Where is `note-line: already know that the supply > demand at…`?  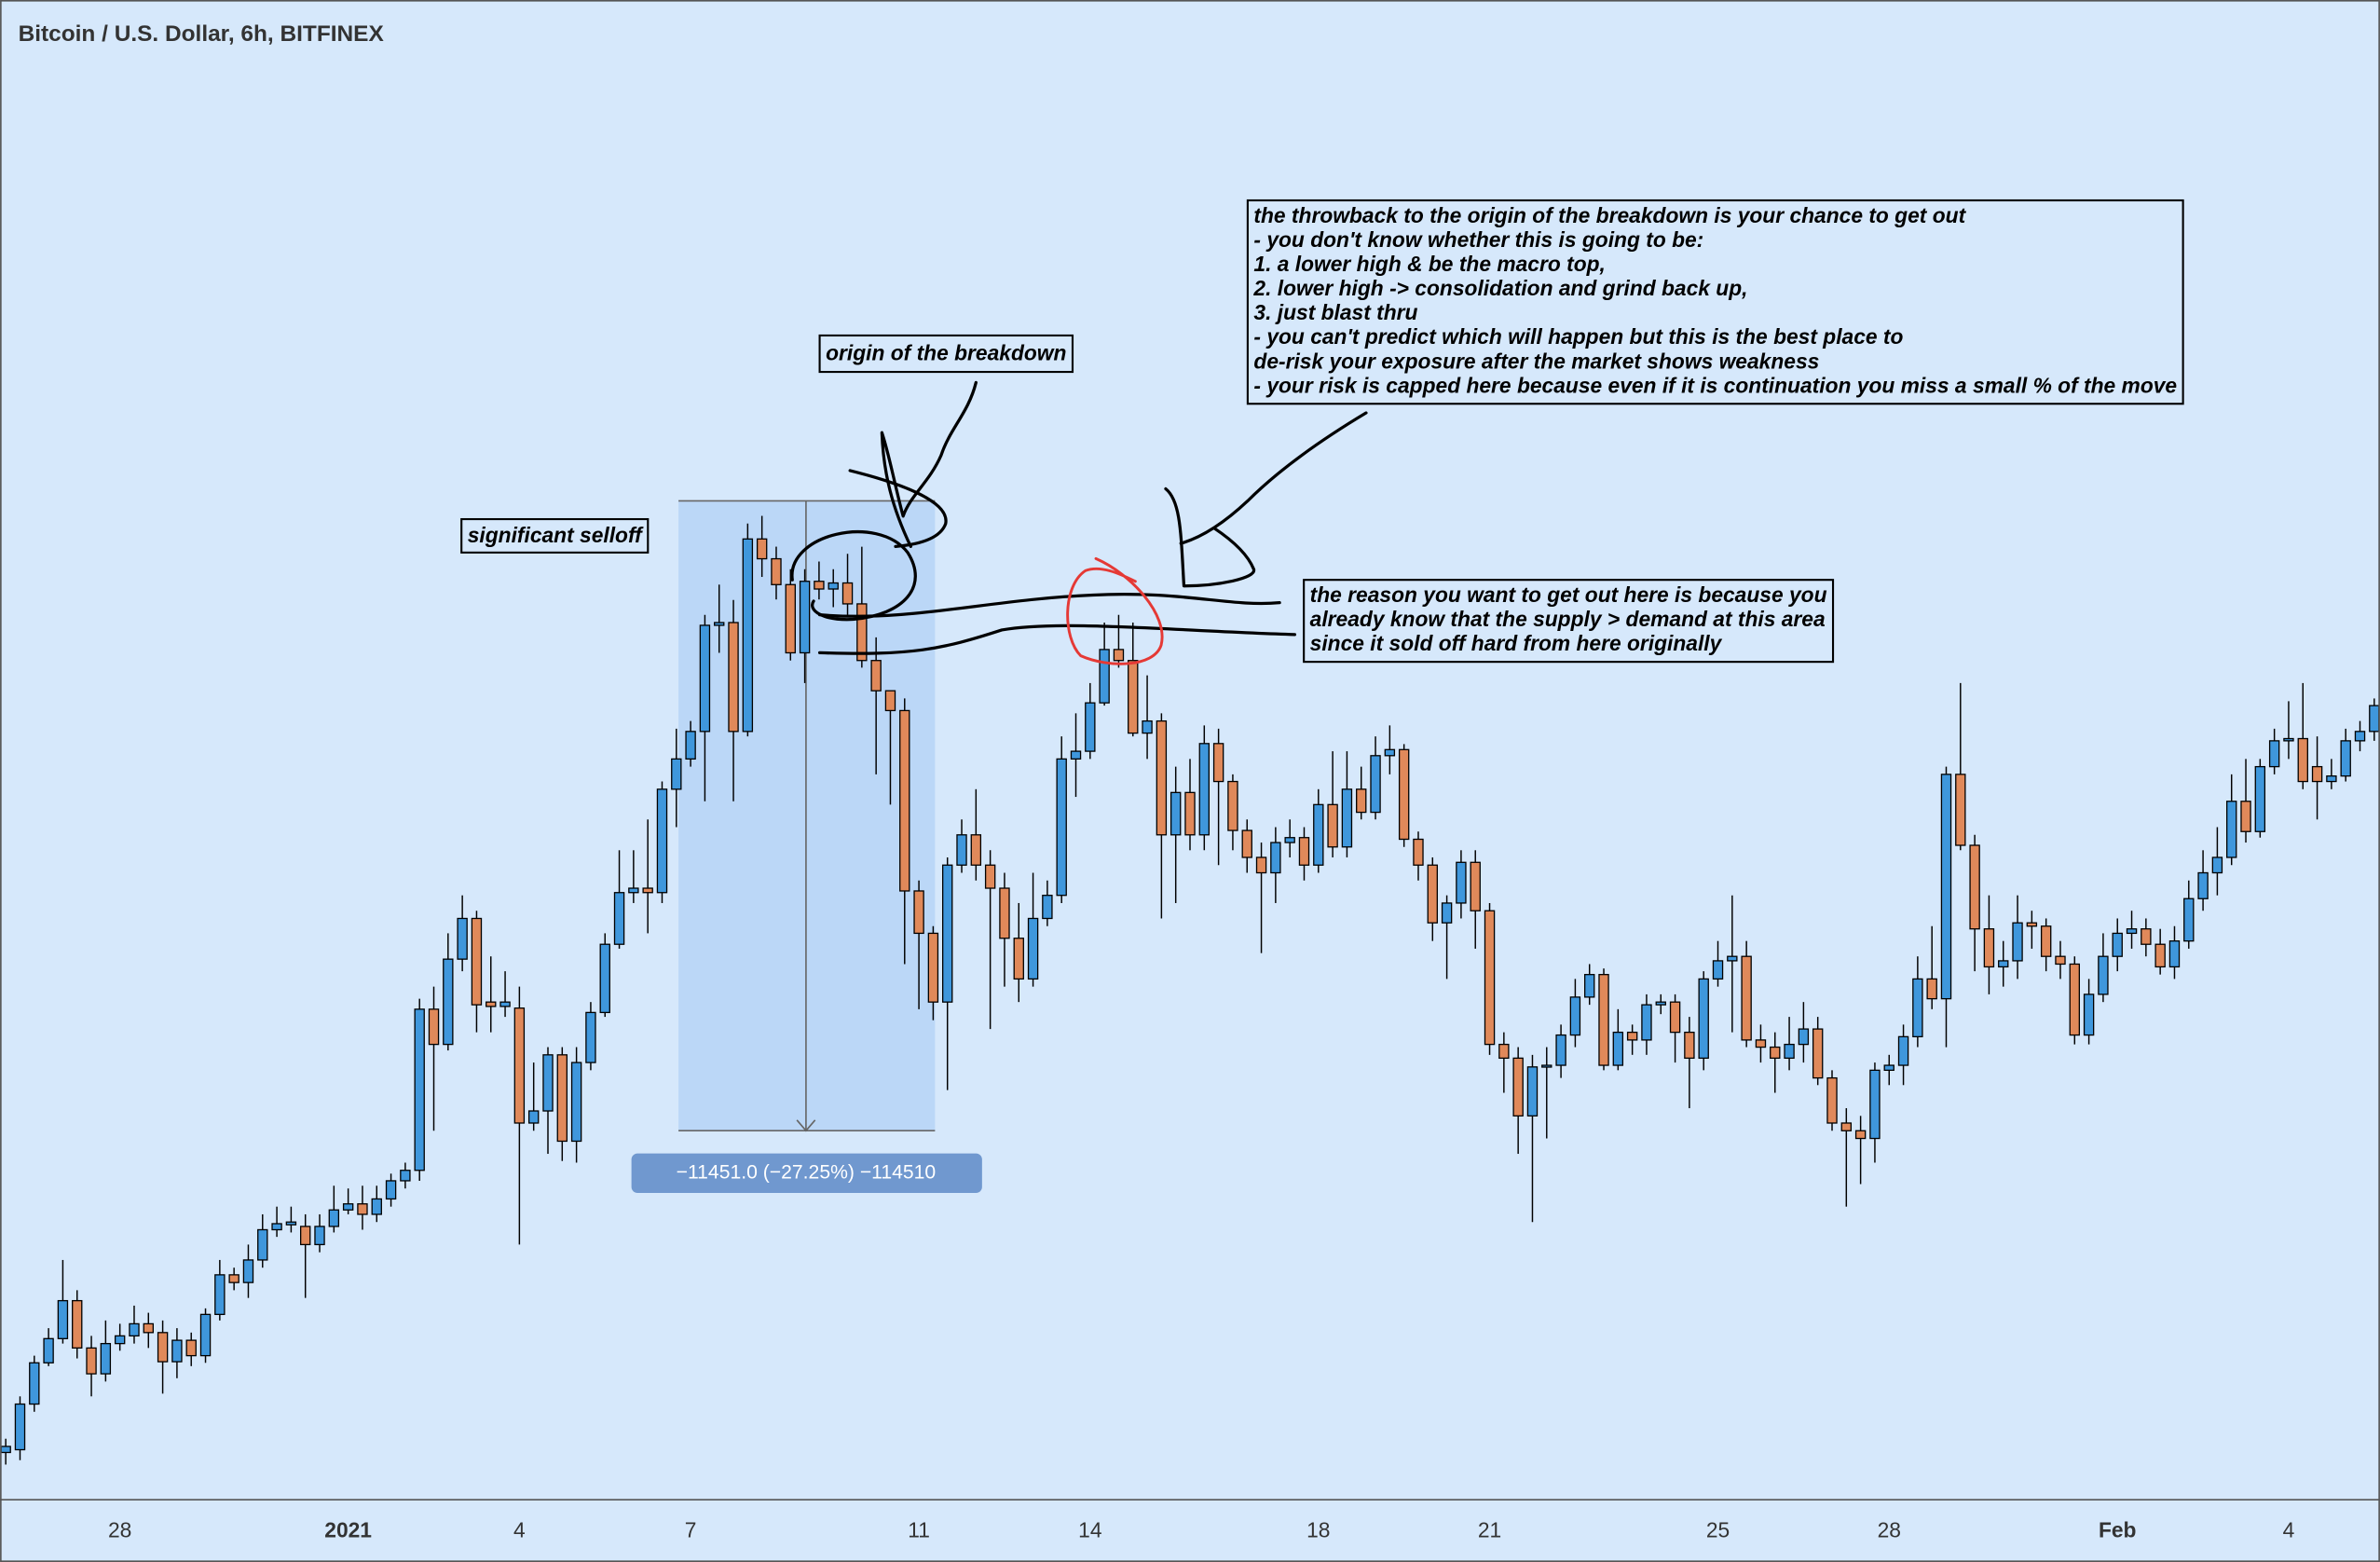
note-line: already know that the supply > demand at… is located at coordinates (1568, 619).